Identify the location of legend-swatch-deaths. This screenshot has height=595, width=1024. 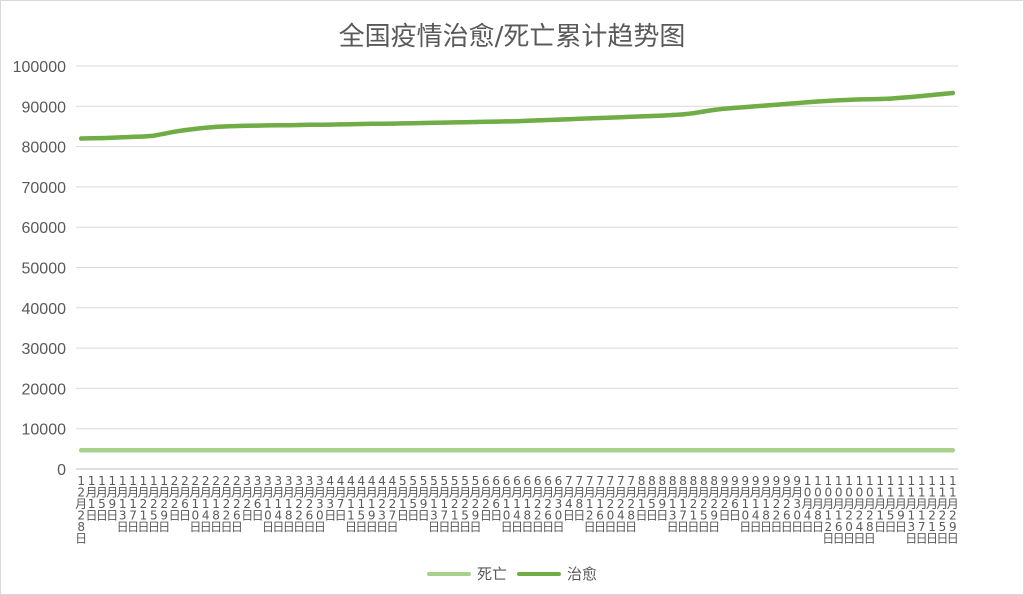
(448, 573).